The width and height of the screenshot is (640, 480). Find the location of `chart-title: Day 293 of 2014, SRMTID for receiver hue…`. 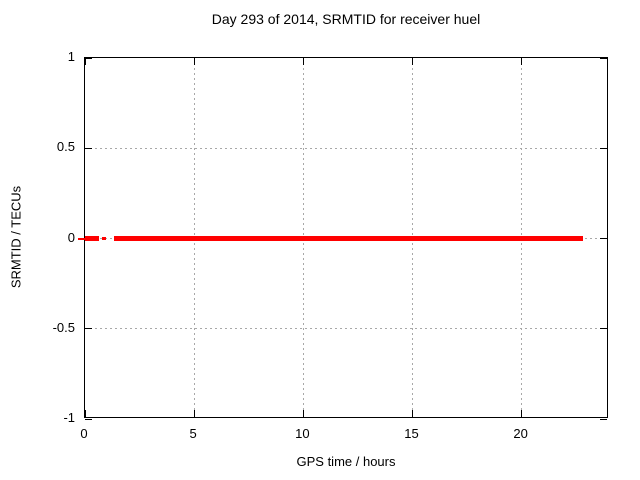

chart-title: Day 293 of 2014, SRMTID for receiver hue… is located at coordinates (346, 19).